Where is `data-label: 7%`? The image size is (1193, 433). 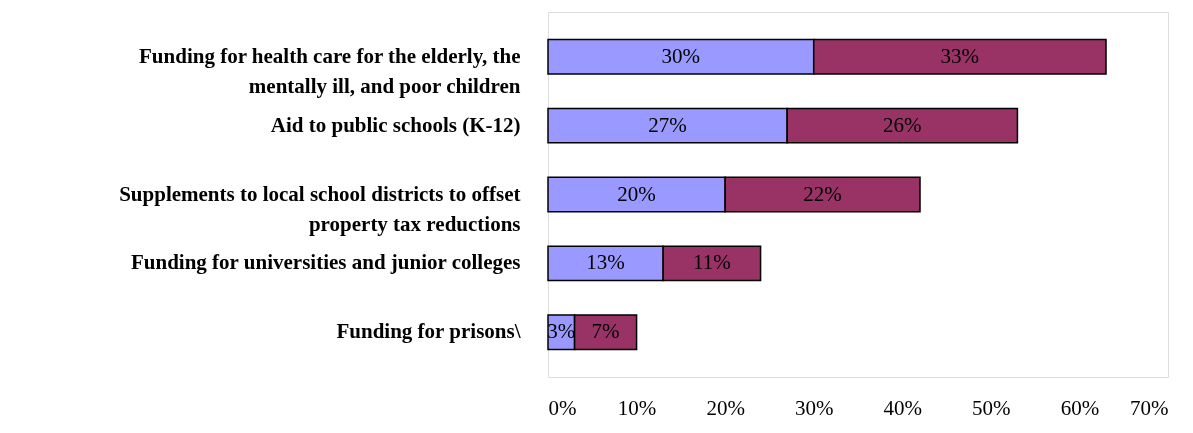
data-label: 7% is located at coordinates (605, 331).